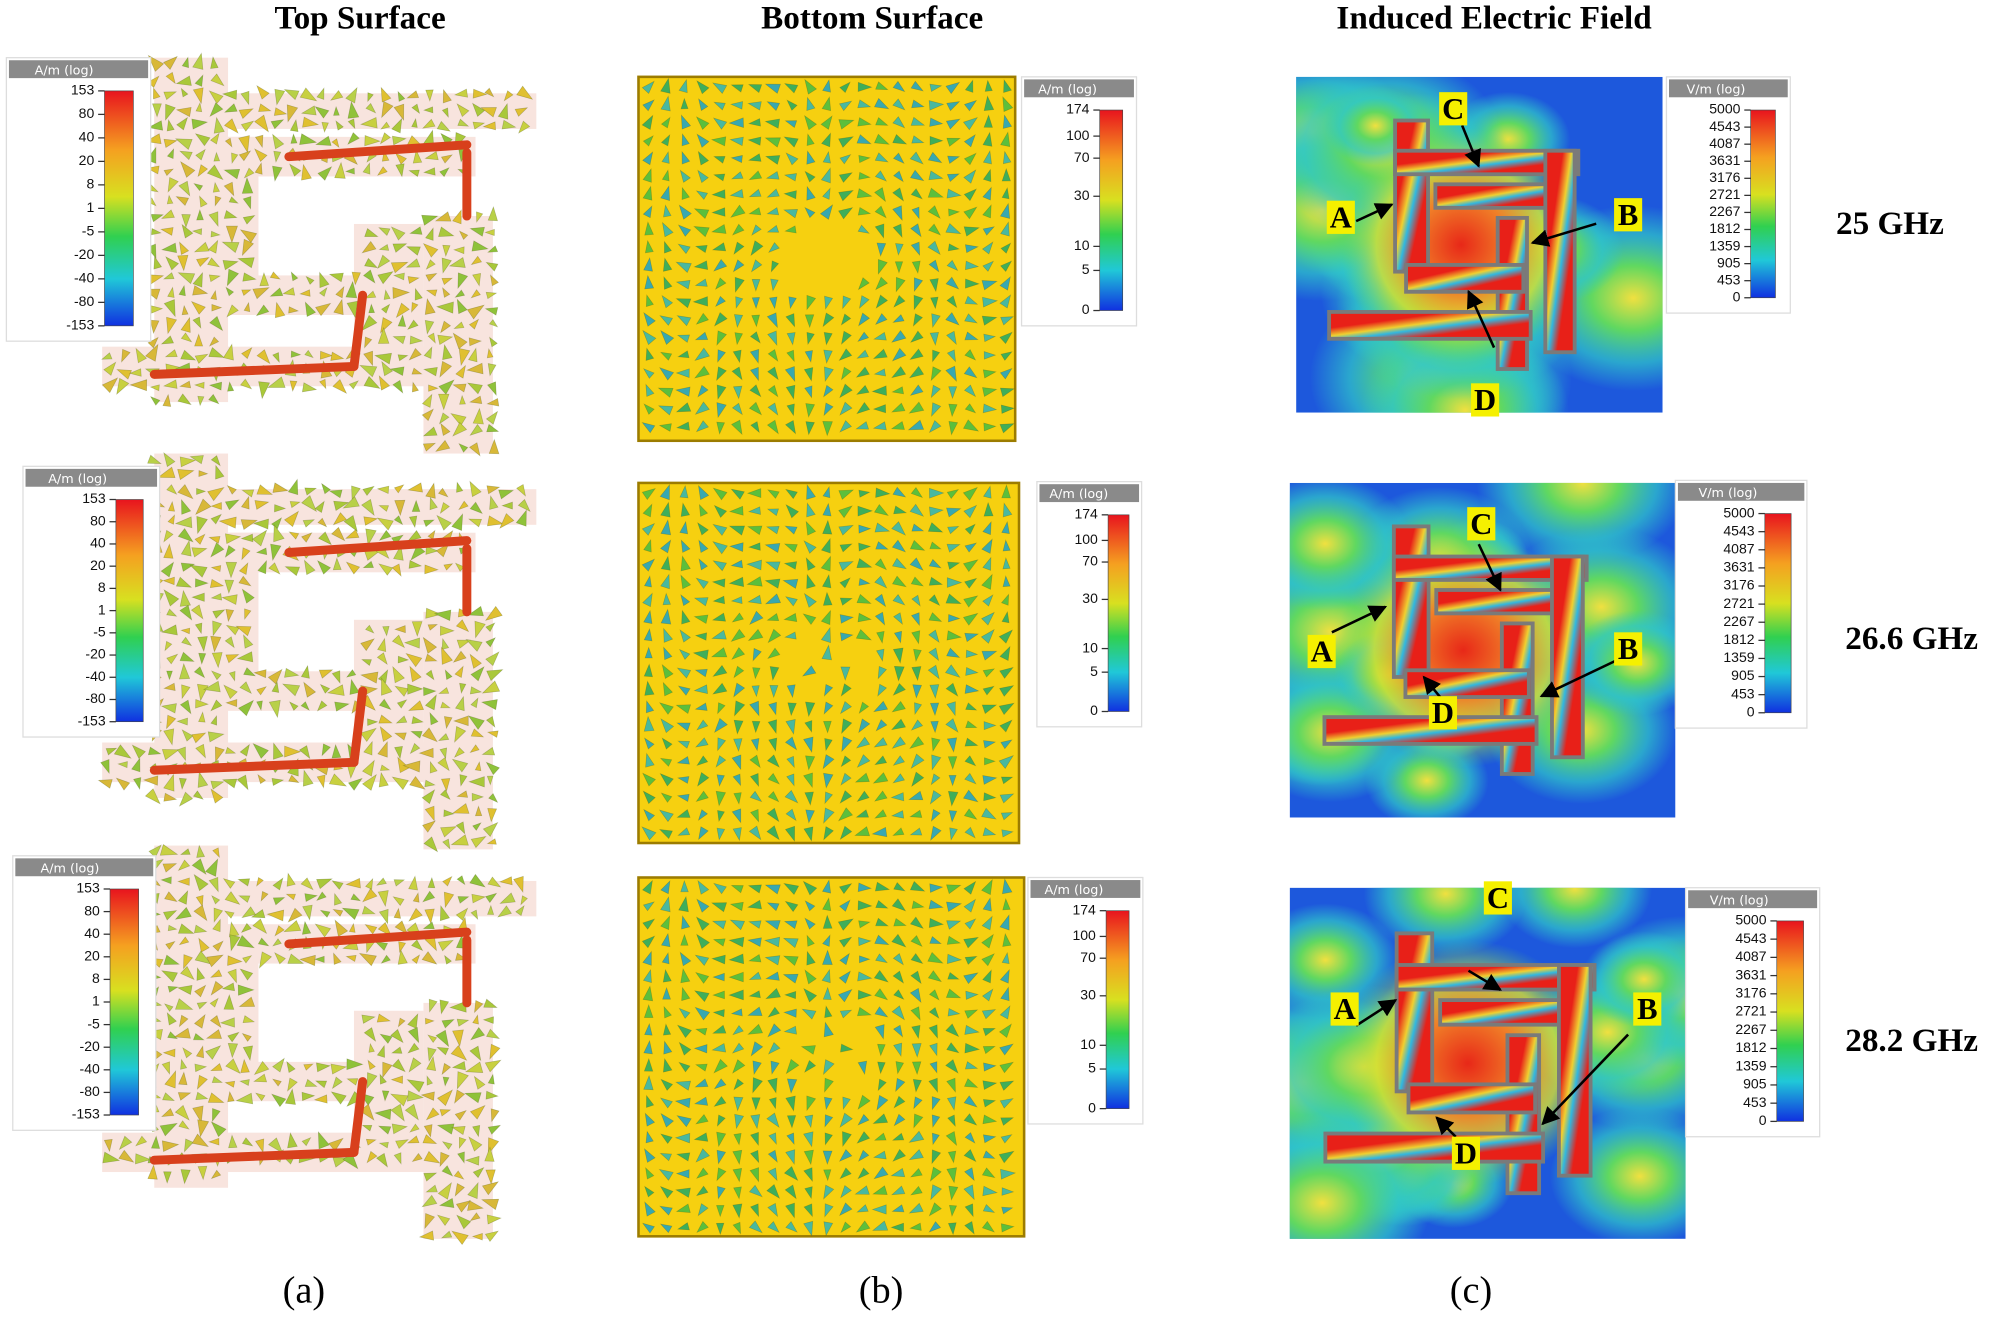  Describe the element at coordinates (1724, 194) in the screenshot. I see `colorbar-tick-label: 2721` at that location.